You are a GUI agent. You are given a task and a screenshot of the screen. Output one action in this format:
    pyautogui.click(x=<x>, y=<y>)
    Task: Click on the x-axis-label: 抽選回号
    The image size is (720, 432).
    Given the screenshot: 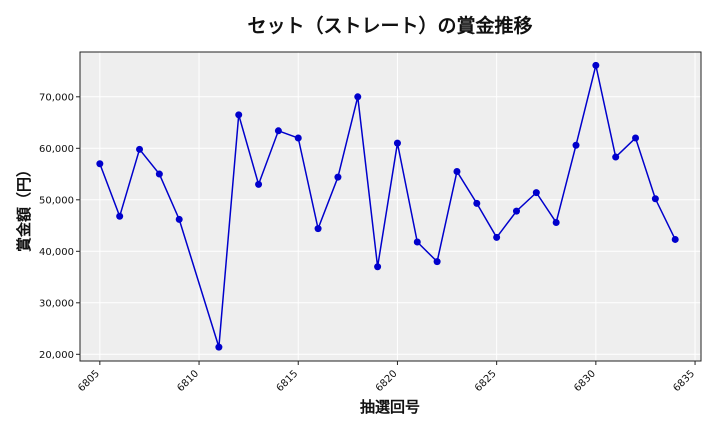 What is the action you would take?
    pyautogui.click(x=390, y=407)
    